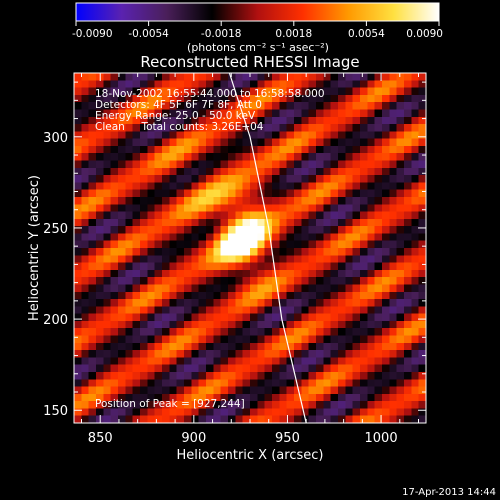  Describe the element at coordinates (249, 62) in the screenshot. I see `chart-title: Reconstructed RHESSI Image` at that location.